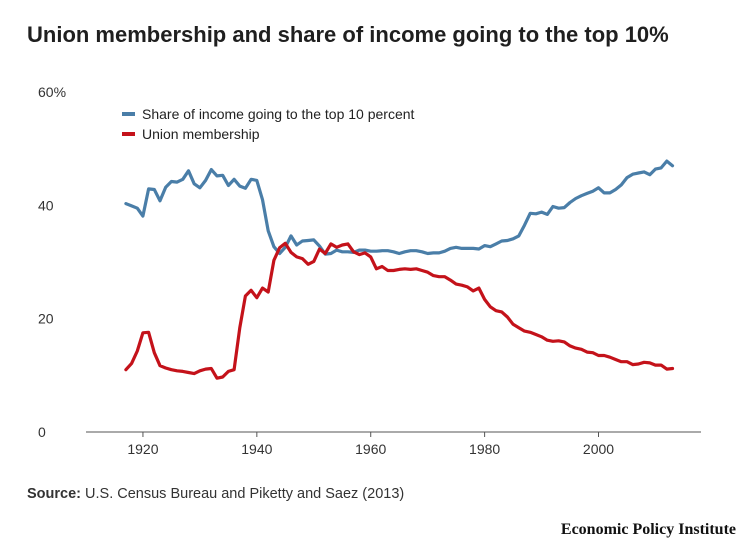  Describe the element at coordinates (54, 494) in the screenshot. I see `source-label: Source:` at that location.